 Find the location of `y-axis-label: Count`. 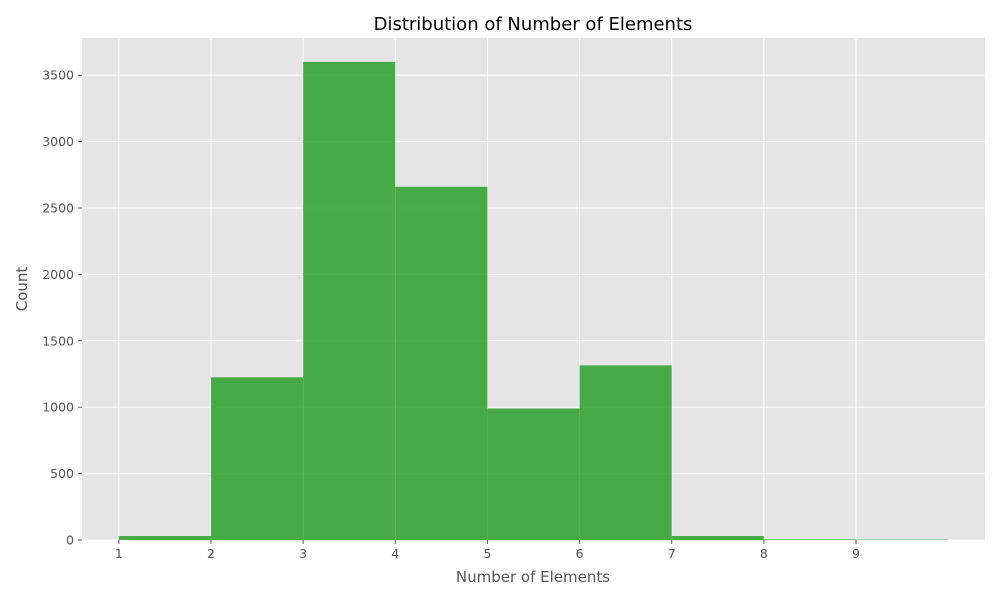

y-axis-label: Count is located at coordinates (22, 289).